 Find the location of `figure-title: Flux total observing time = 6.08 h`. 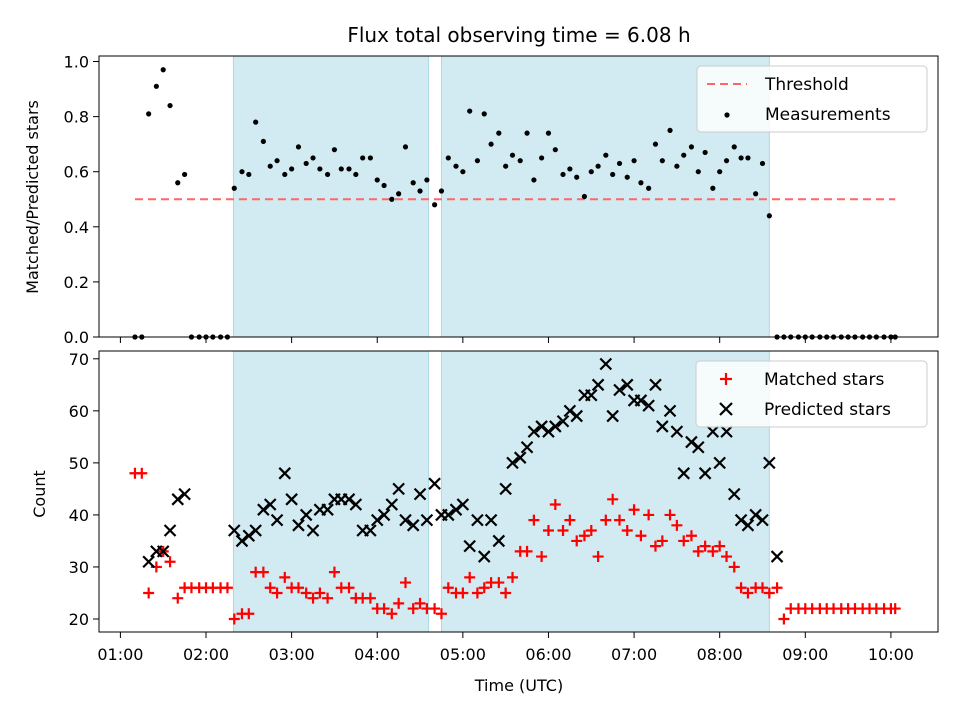

figure-title: Flux total observing time = 6.08 h is located at coordinates (518, 35).